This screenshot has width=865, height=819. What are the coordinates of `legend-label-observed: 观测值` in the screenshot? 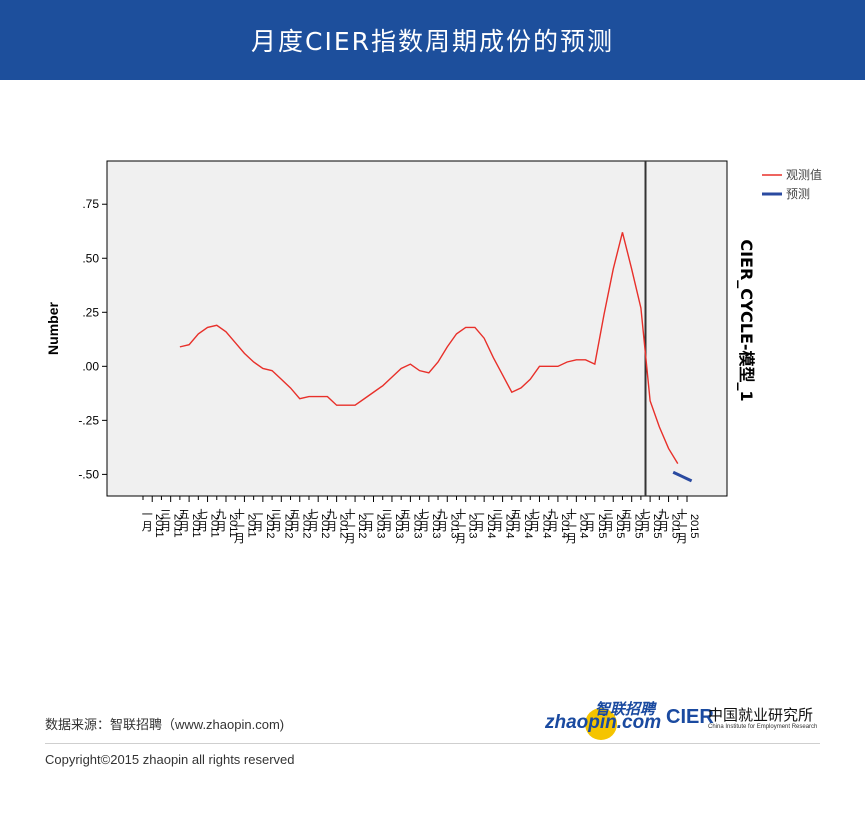 It's located at (804, 174).